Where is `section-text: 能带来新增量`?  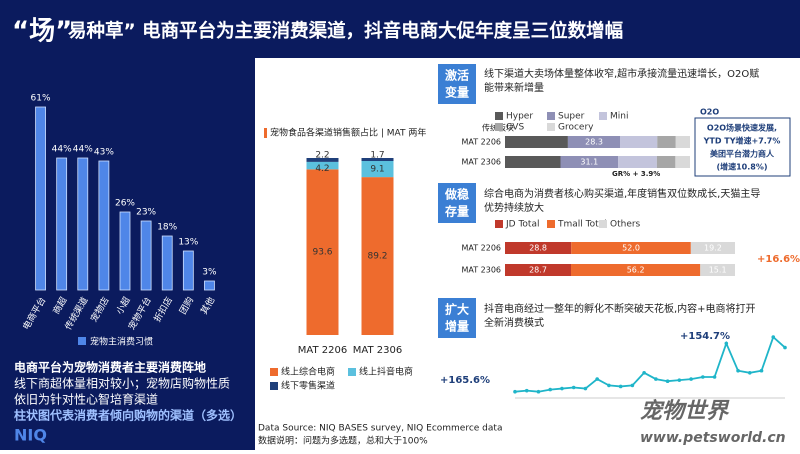 section-text: 能带来新增量 is located at coordinates (514, 87).